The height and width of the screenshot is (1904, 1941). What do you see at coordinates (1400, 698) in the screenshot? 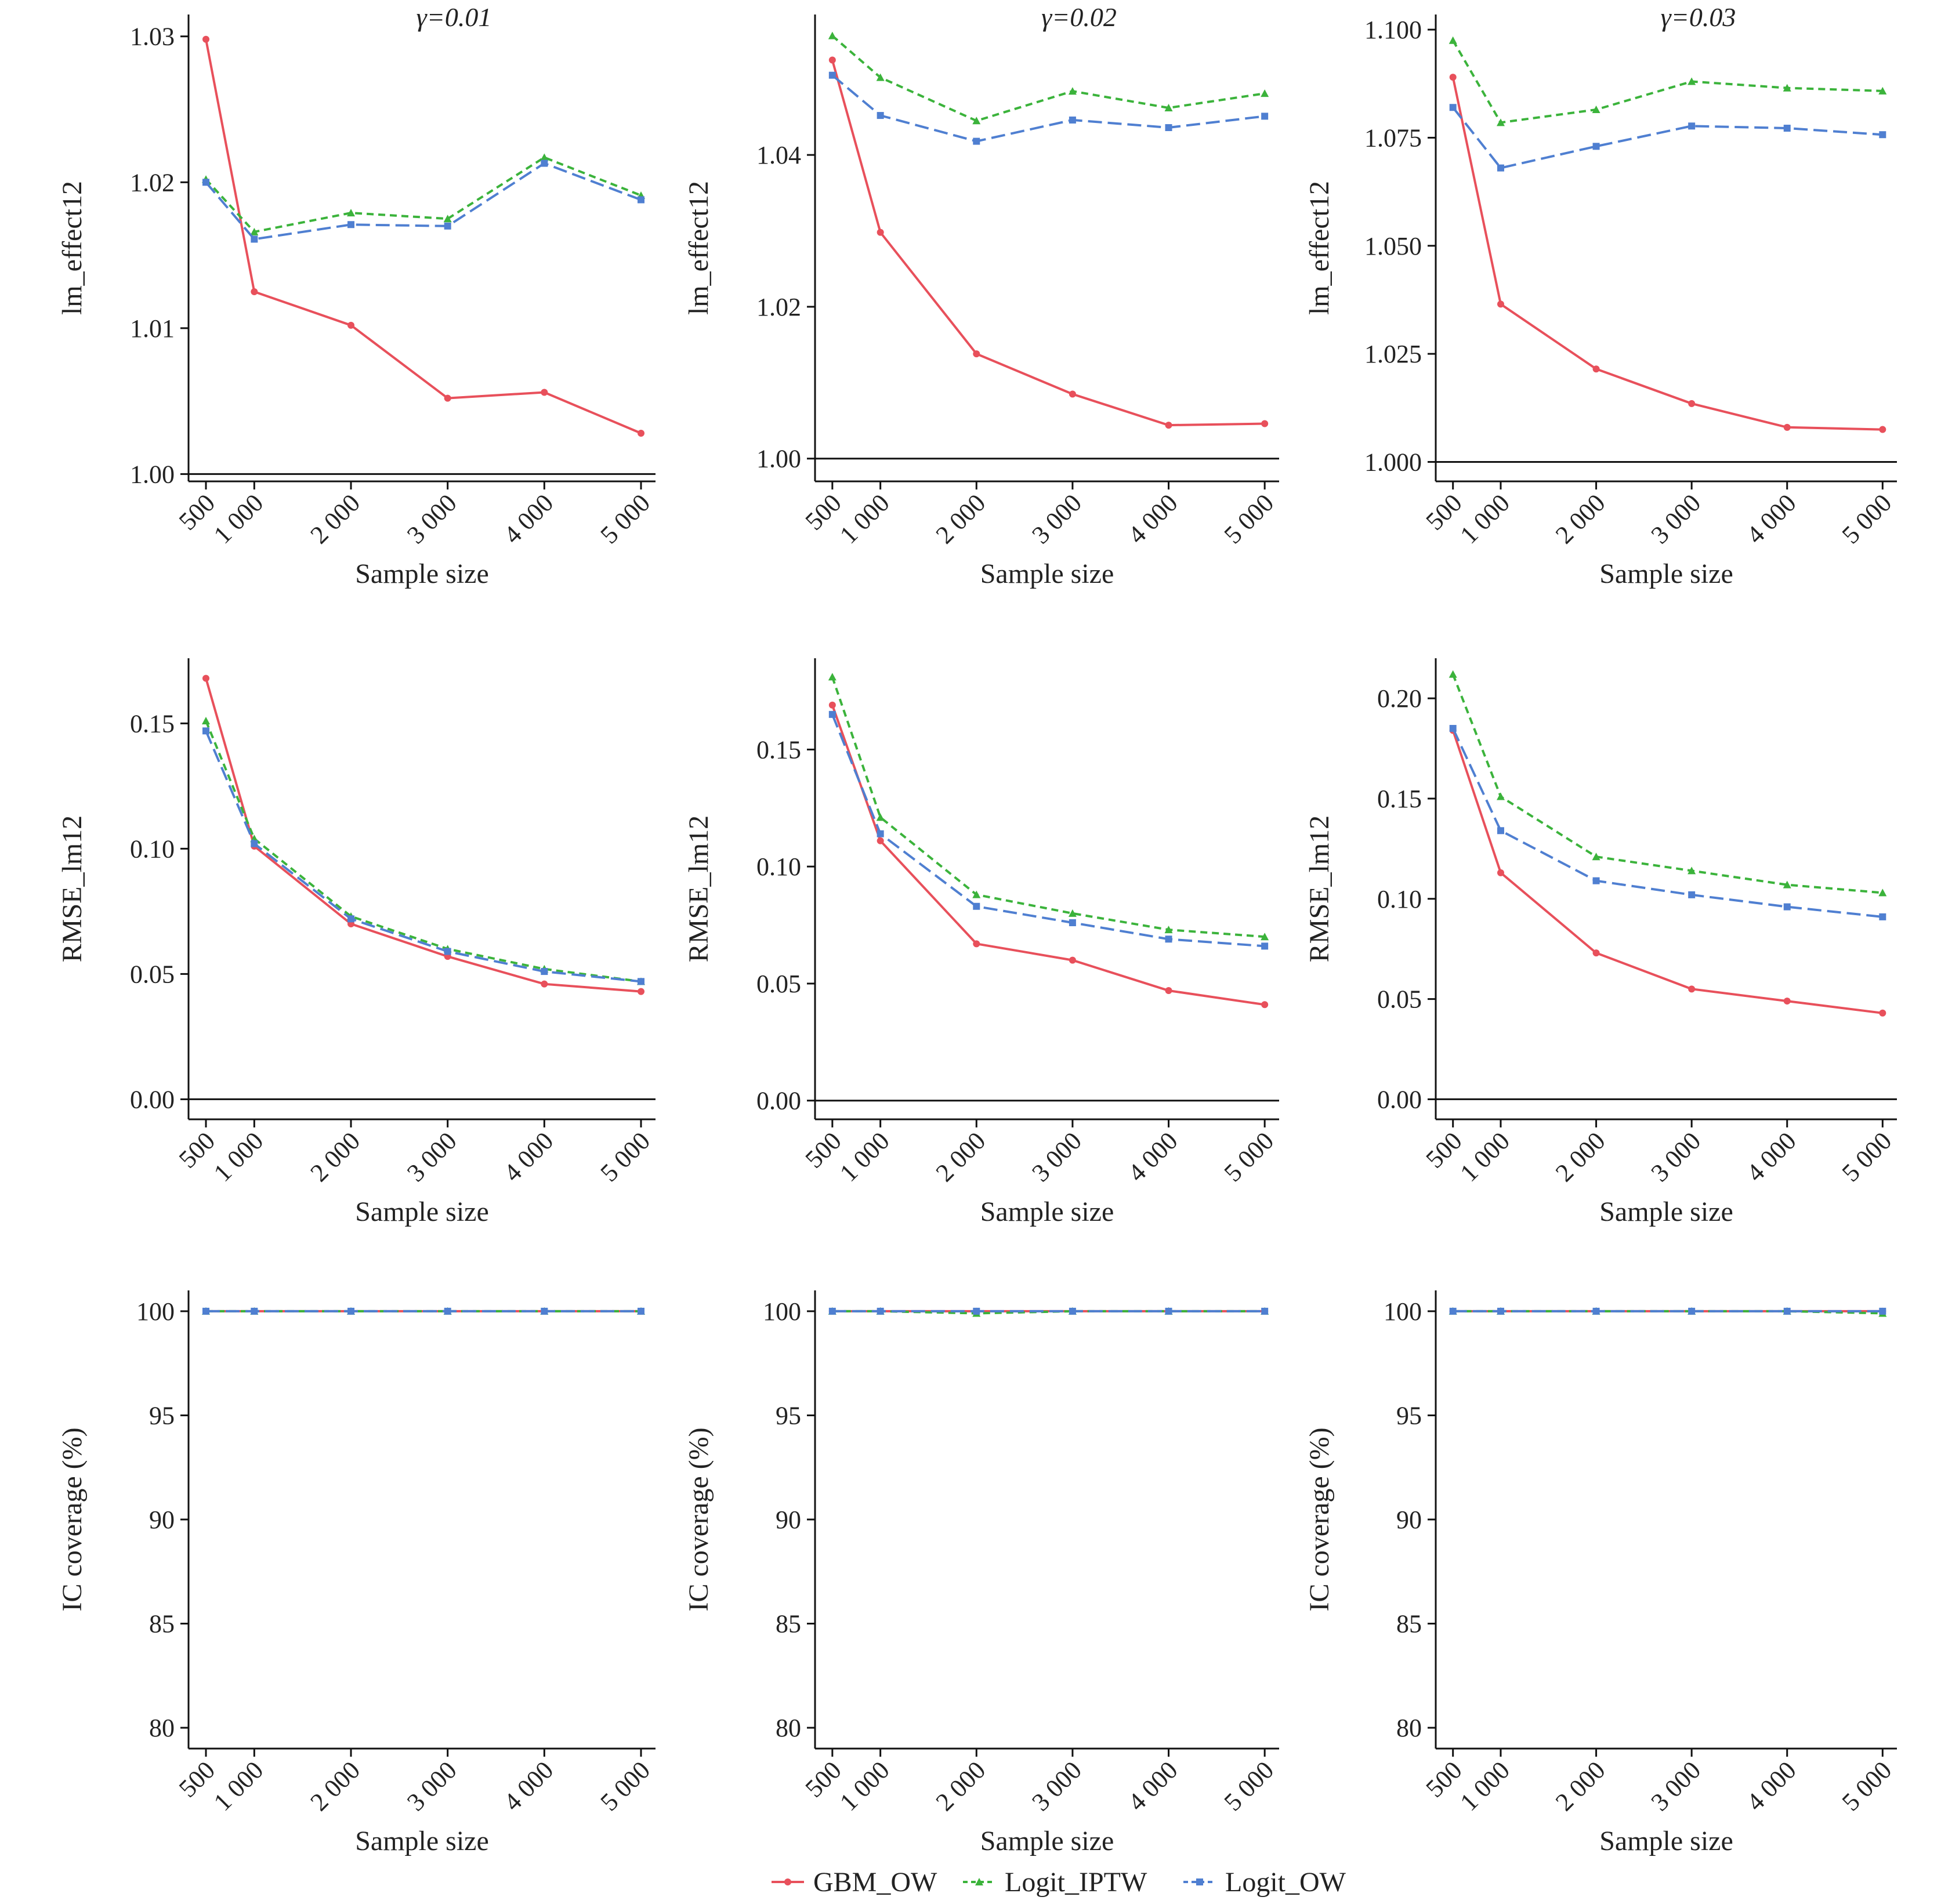
I see `y-tick-label: 0.20` at bounding box center [1400, 698].